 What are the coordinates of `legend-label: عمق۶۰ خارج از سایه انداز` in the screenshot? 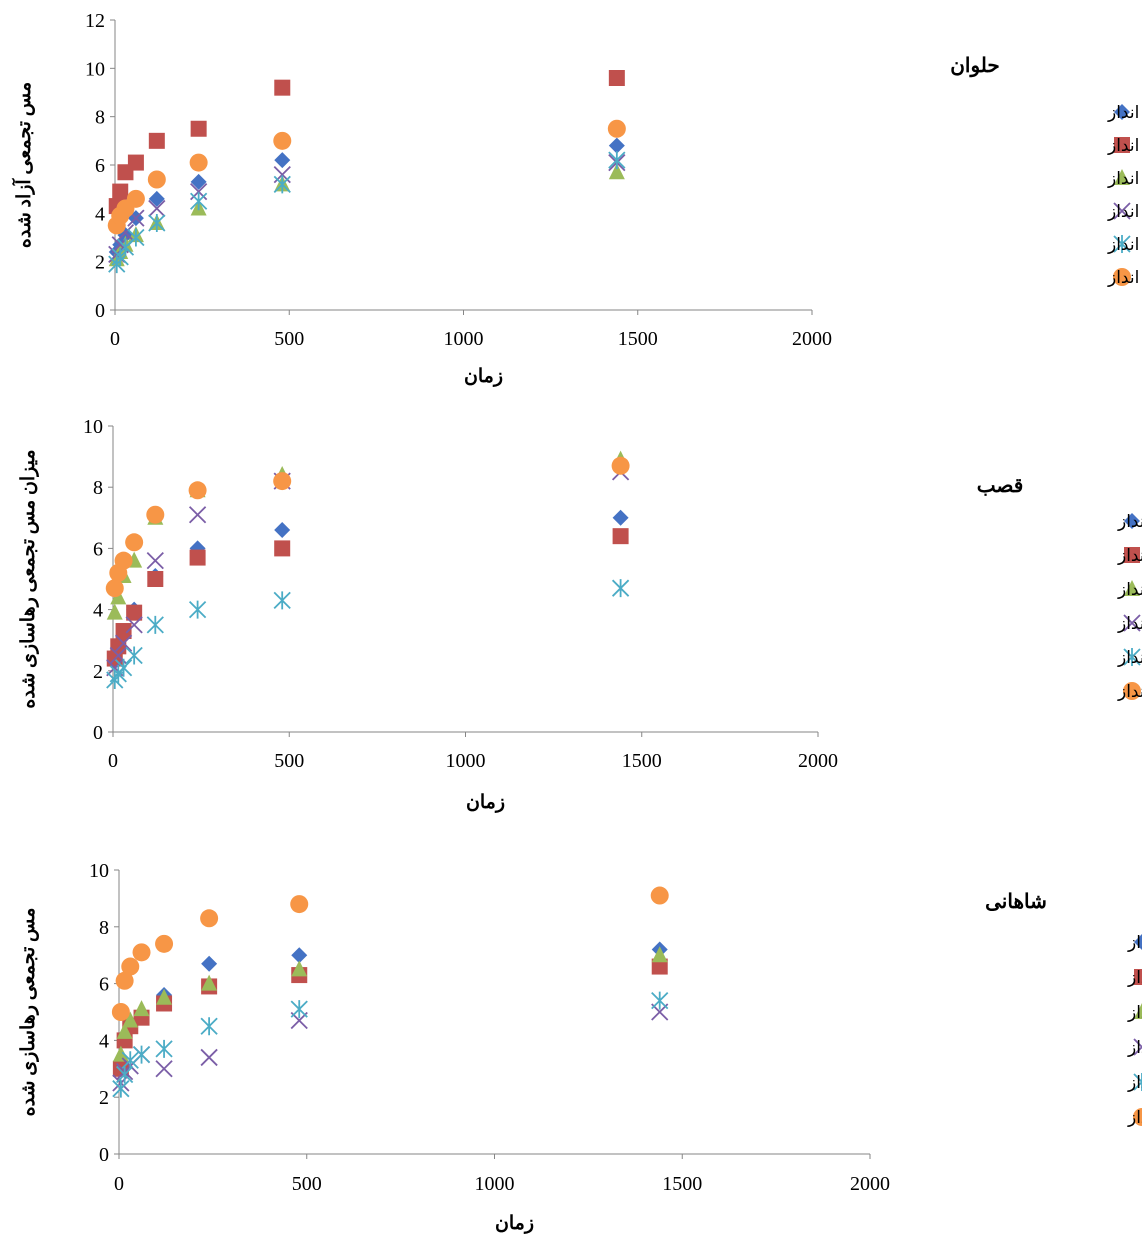 It's located at (1124, 179).